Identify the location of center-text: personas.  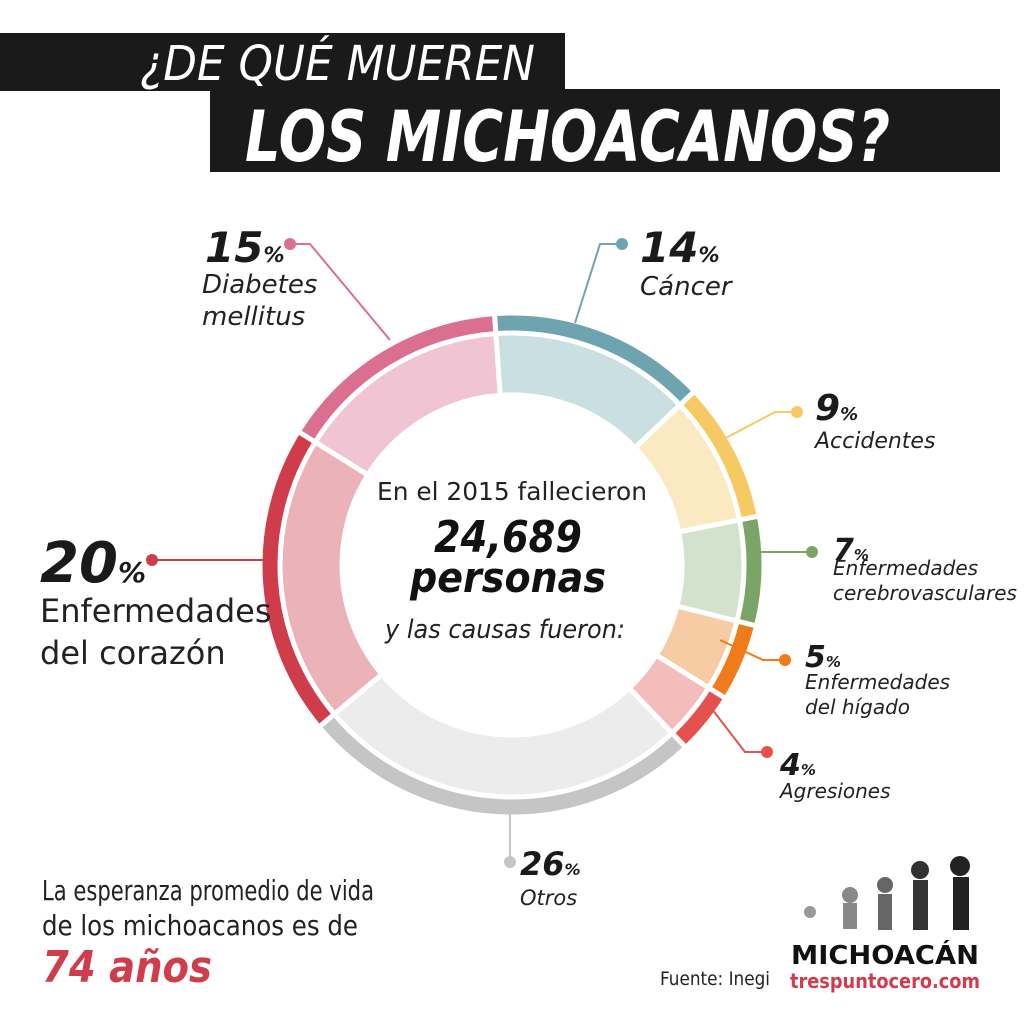
(507, 577).